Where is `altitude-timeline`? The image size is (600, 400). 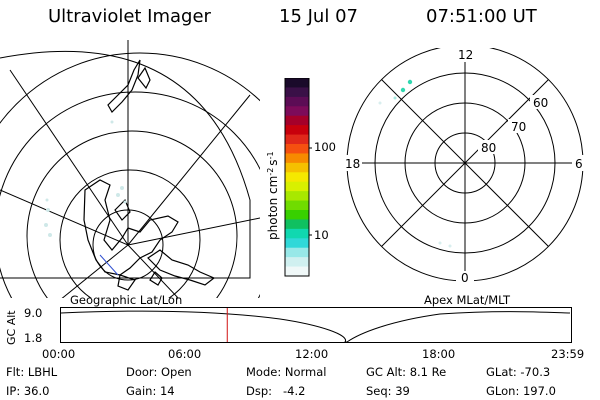
altitude-timeline is located at coordinates (316, 325).